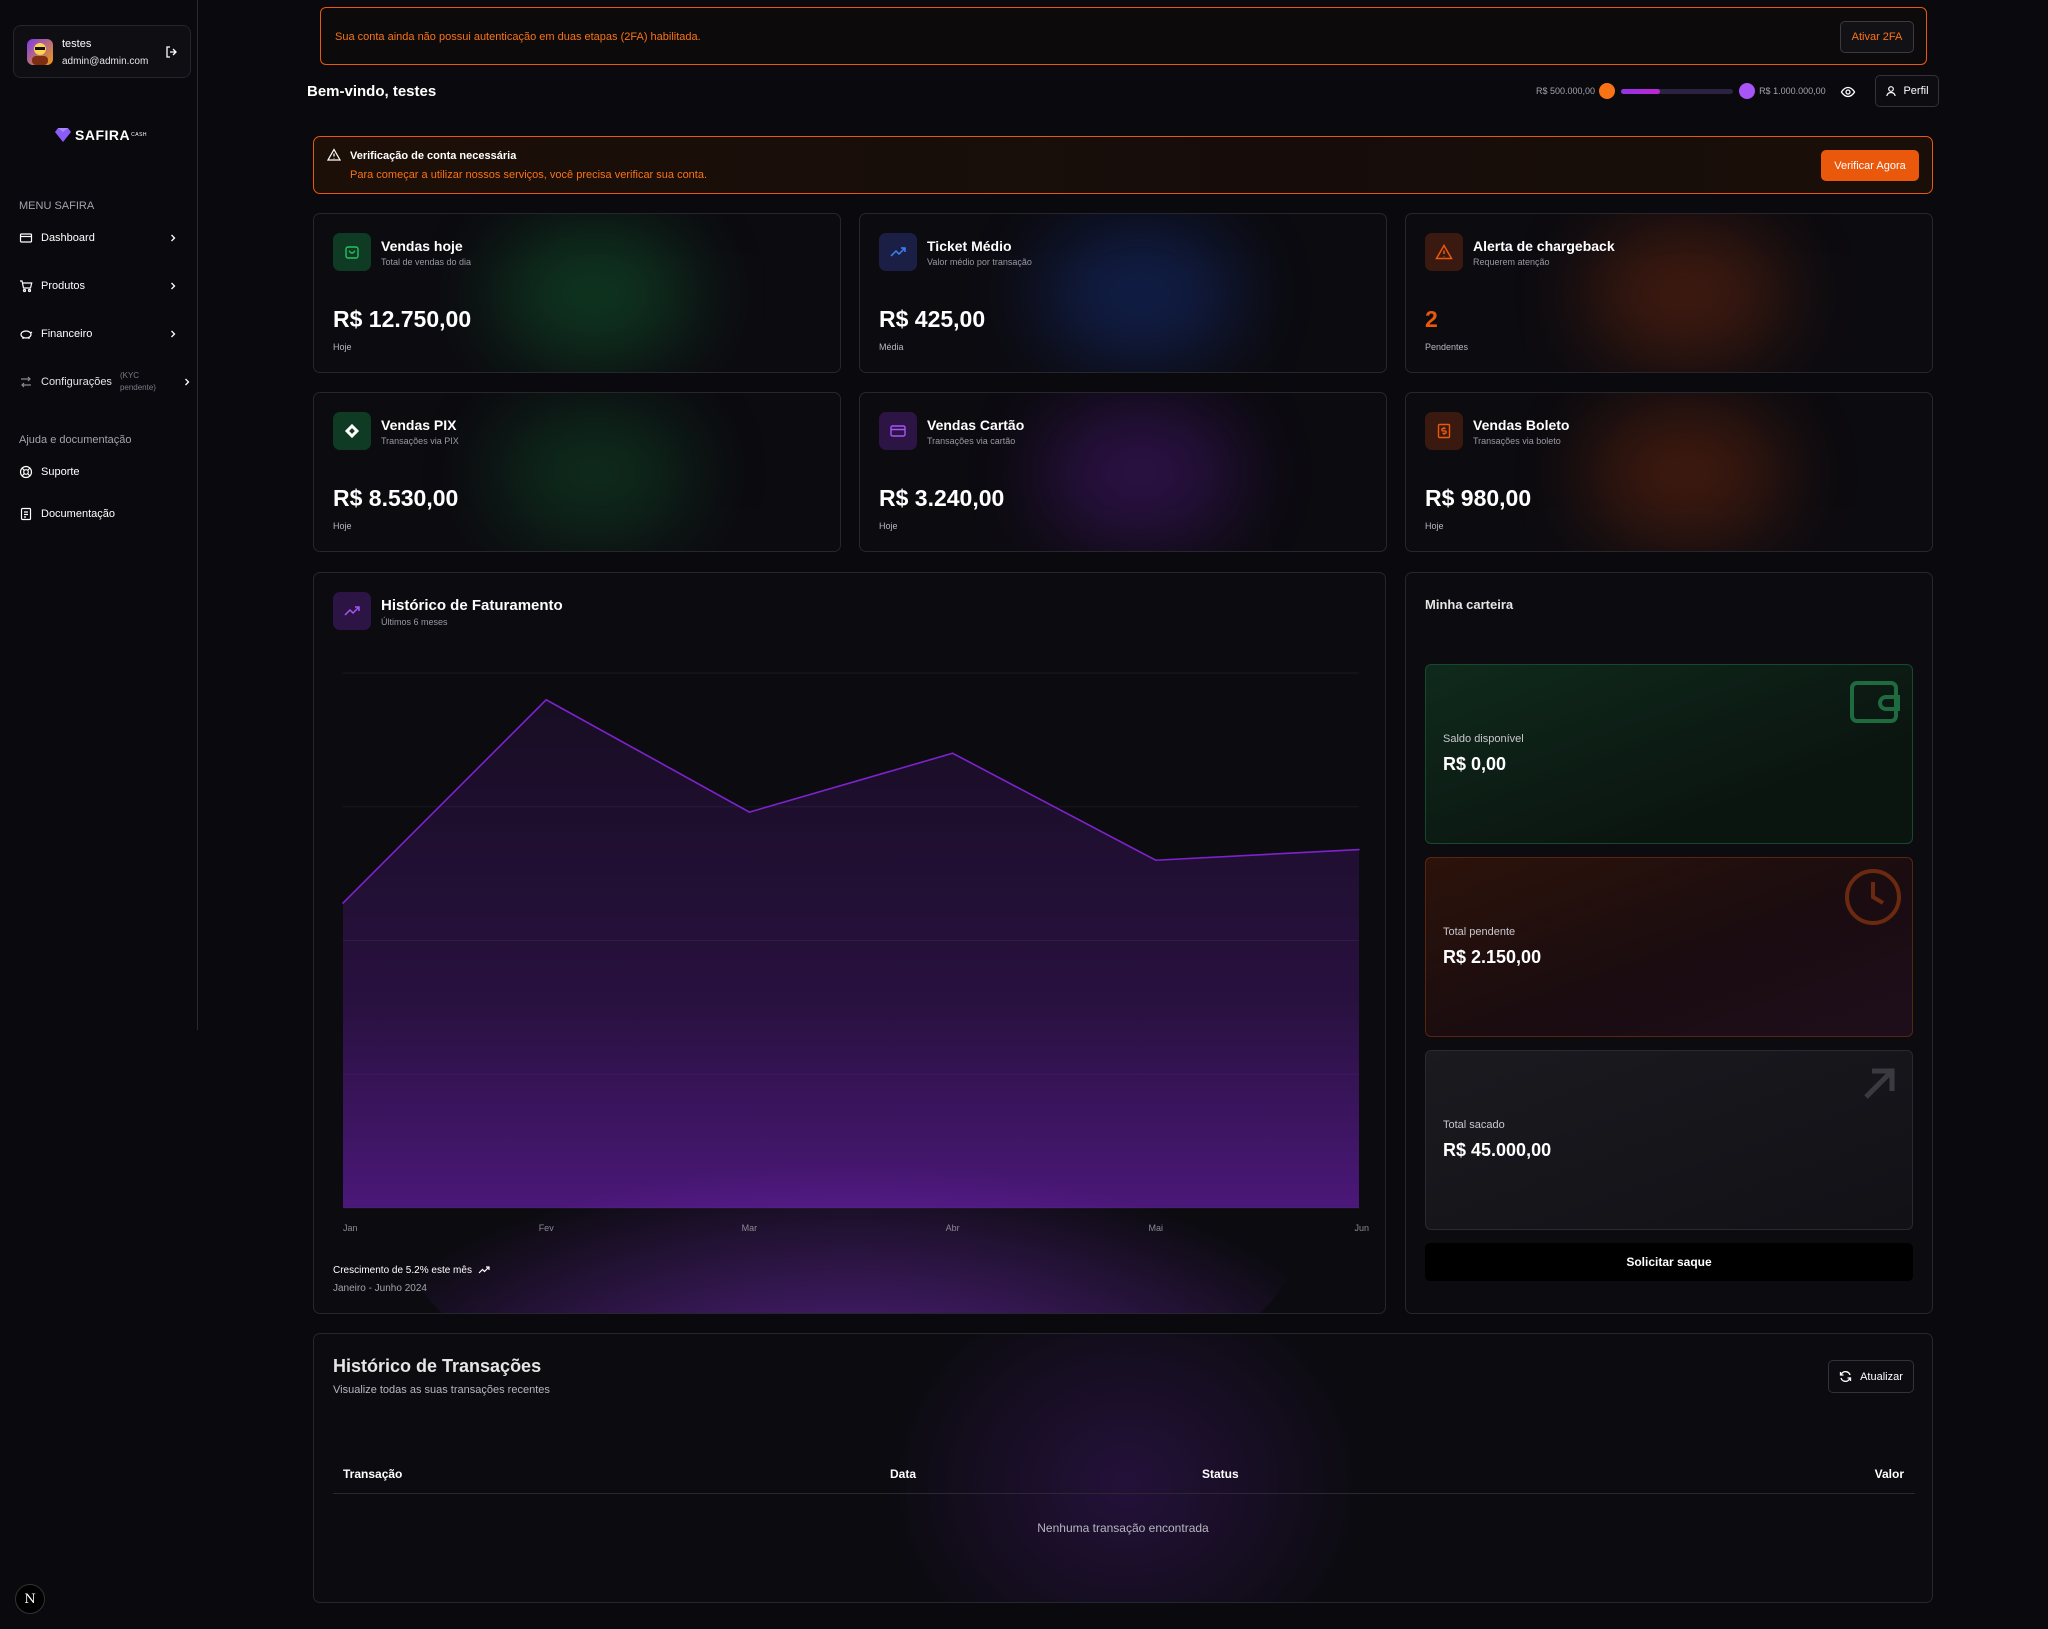  I want to click on bronze-badge-icon, so click(1607, 91).